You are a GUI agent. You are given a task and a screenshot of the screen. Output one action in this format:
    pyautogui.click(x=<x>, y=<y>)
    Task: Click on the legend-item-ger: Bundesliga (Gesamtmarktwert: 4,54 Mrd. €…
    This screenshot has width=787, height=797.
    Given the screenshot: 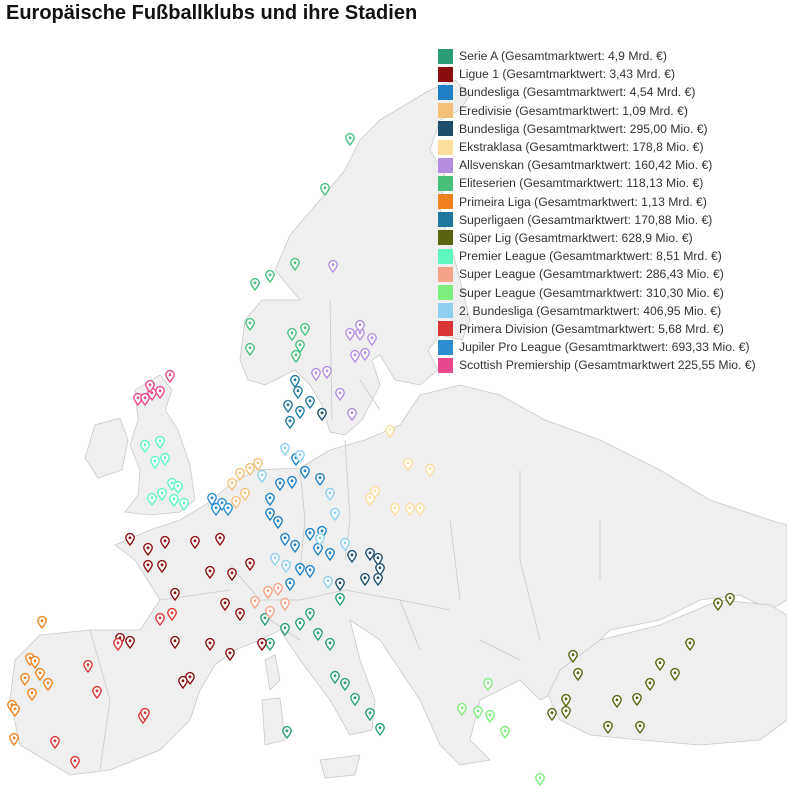 What is the action you would take?
    pyautogui.click(x=597, y=92)
    